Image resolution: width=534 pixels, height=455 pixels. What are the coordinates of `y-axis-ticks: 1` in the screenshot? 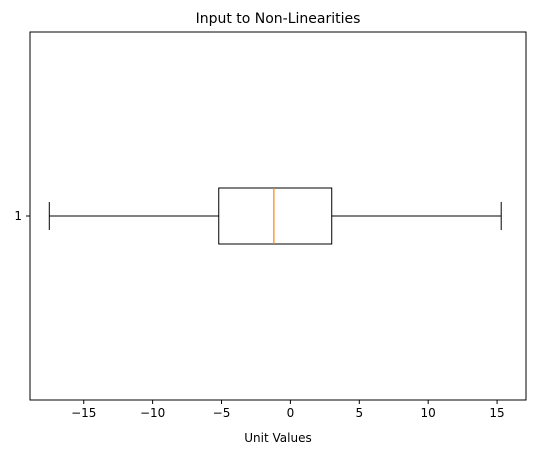 It's located at (22, 216).